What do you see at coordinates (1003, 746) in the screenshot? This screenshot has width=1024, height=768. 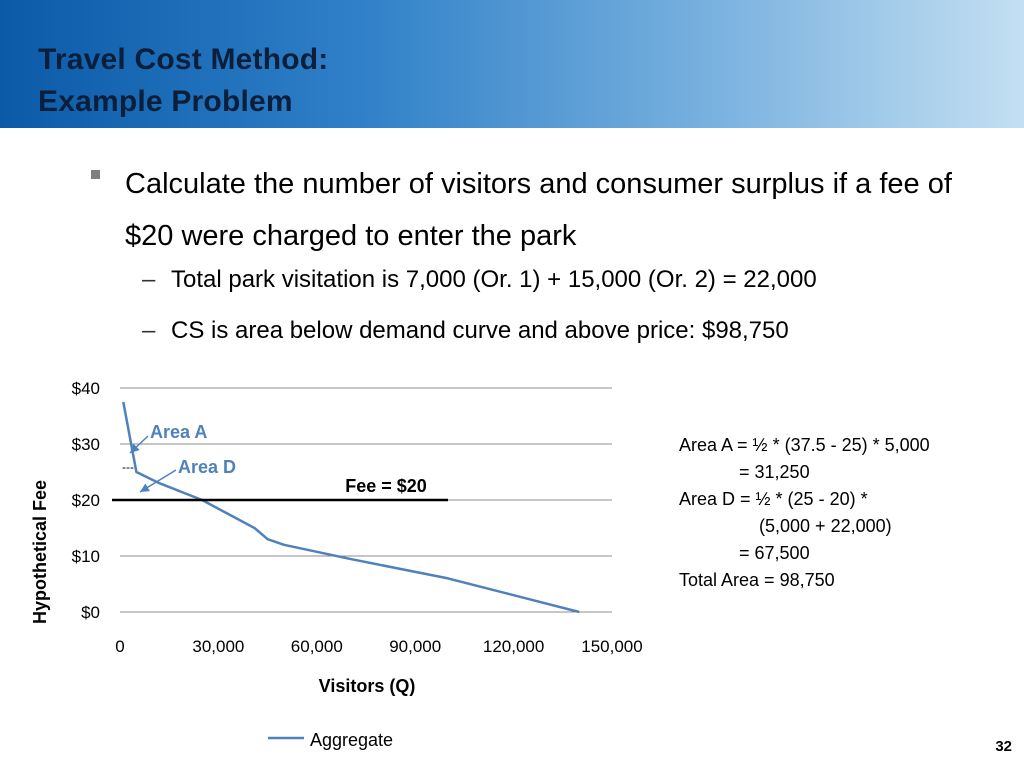 I see `page-number: 32` at bounding box center [1003, 746].